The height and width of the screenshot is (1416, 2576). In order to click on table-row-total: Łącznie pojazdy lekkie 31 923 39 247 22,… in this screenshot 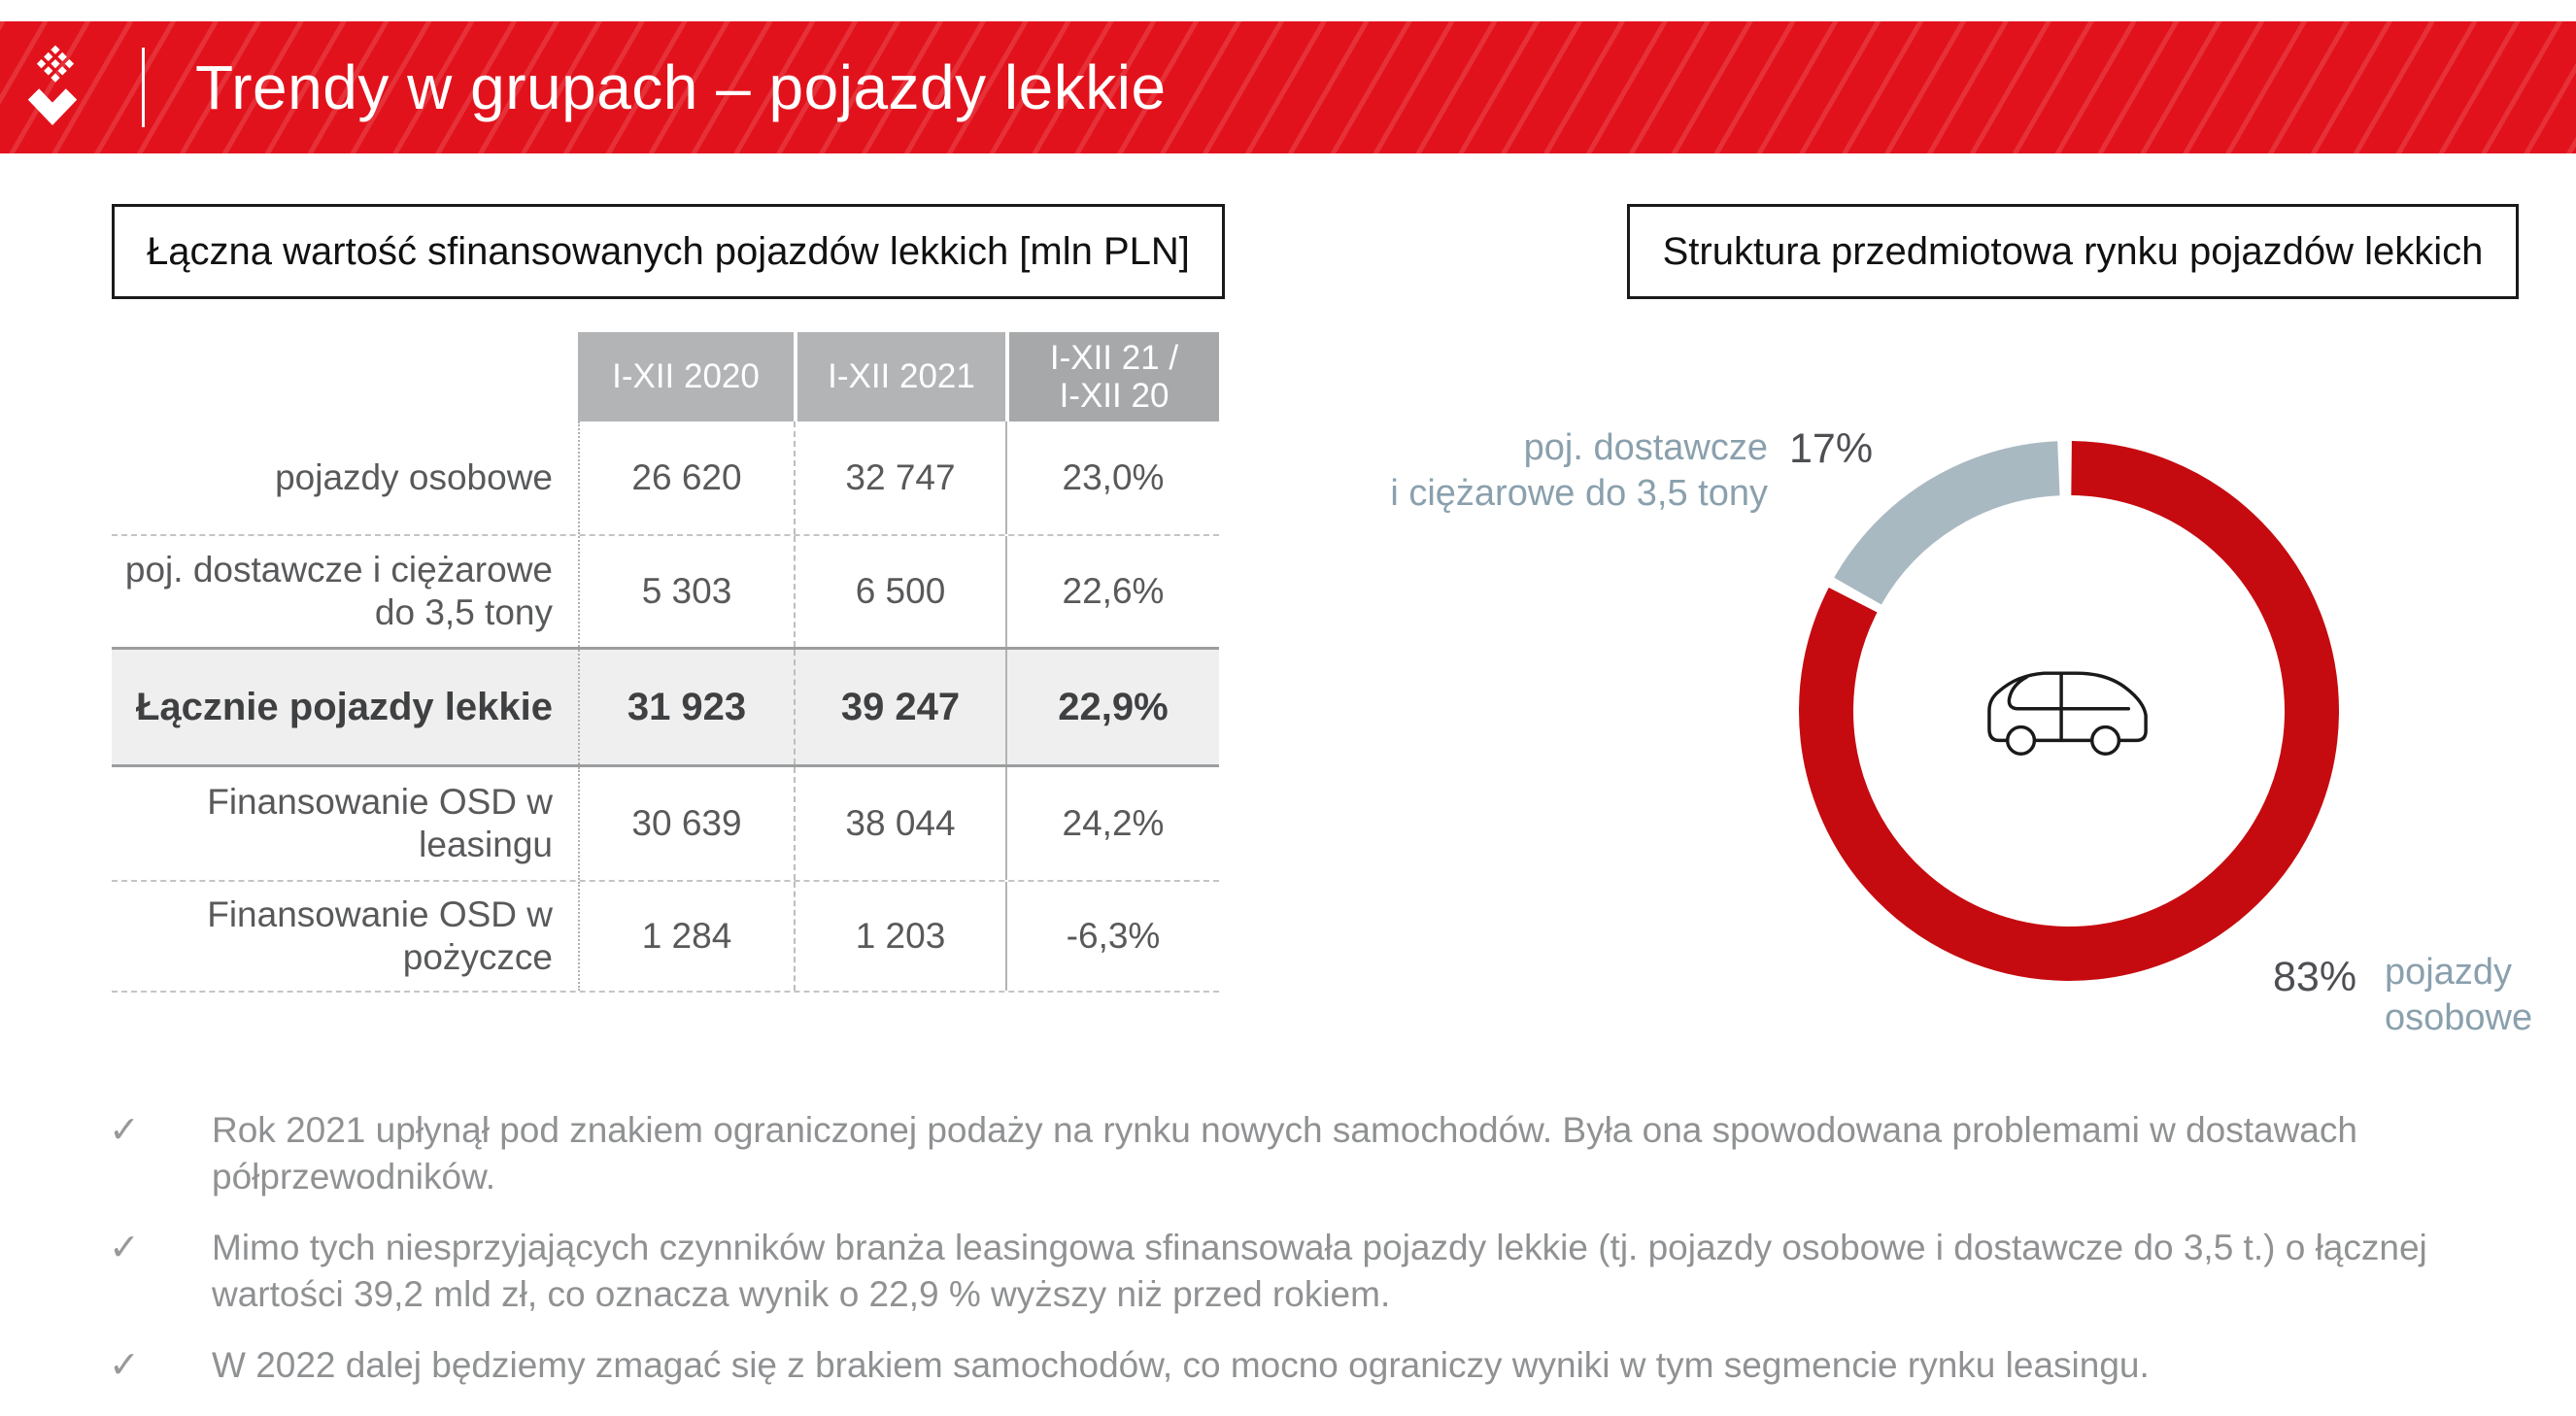, I will do `click(665, 707)`.